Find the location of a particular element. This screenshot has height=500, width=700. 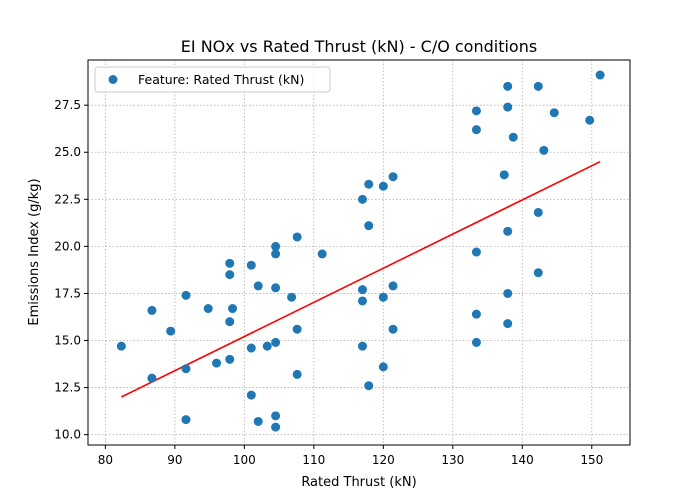

y-axis-ticks: 10.0 12.5 15.0 17.5 20.0 22.5 25.0 27.5 is located at coordinates (71, 270).